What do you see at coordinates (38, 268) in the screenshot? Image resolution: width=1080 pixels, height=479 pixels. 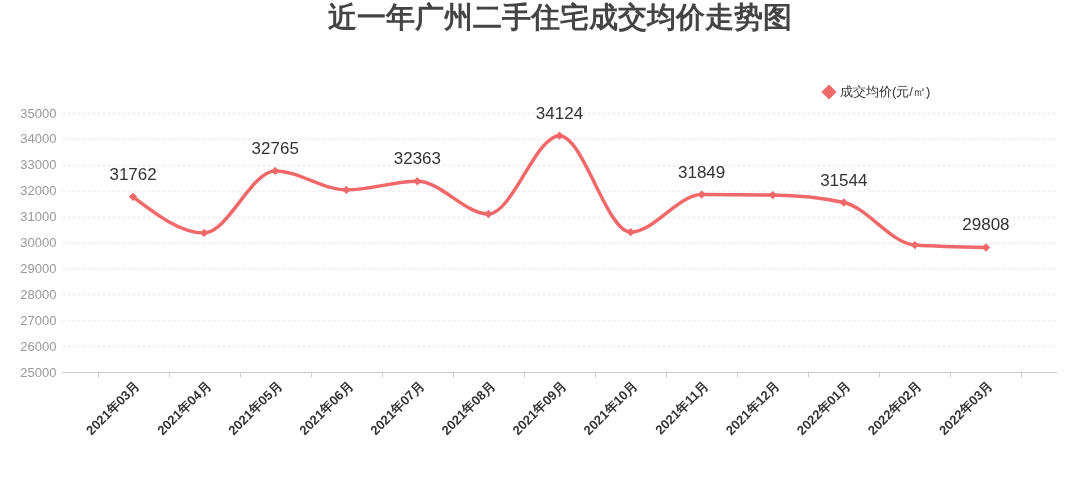 I see `y-tick-label: 29000` at bounding box center [38, 268].